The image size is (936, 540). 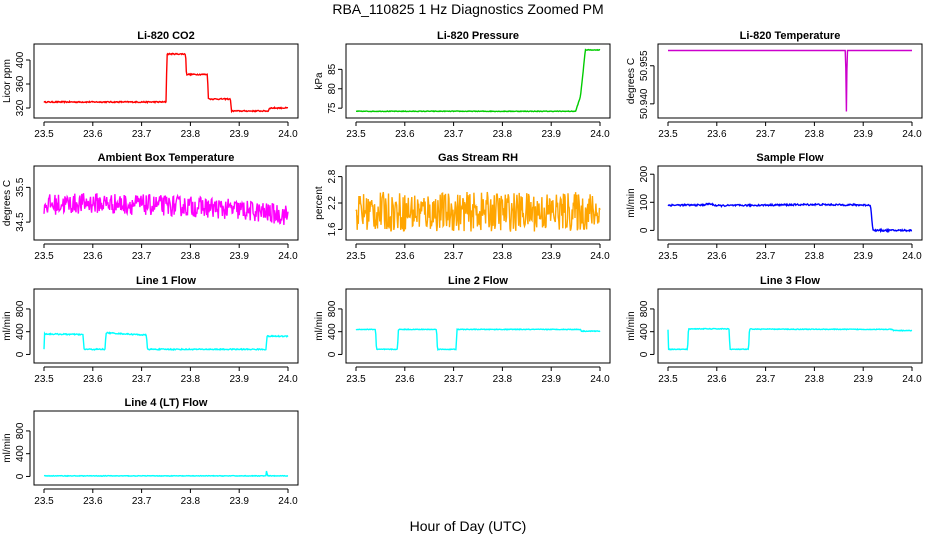 What do you see at coordinates (644, 202) in the screenshot?
I see `y-tick-label: 100` at bounding box center [644, 202].